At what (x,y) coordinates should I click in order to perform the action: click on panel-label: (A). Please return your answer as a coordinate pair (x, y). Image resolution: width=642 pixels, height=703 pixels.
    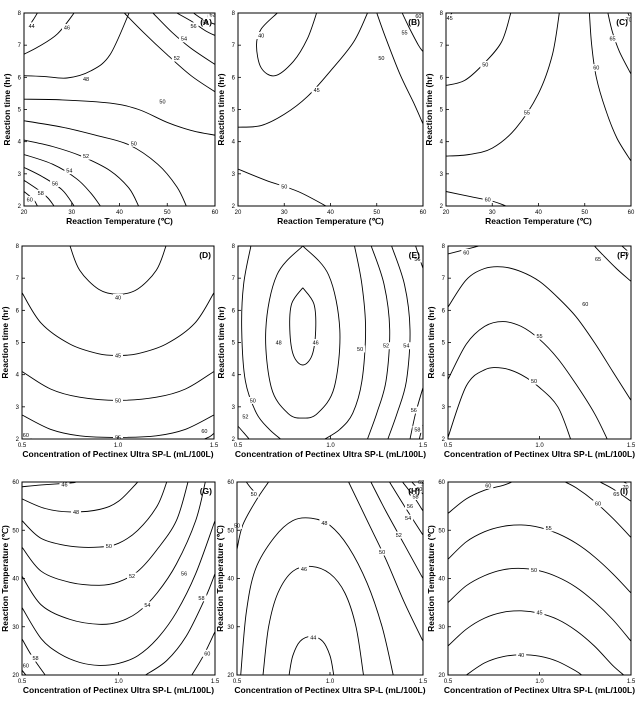
    Looking at the image, I should click on (206, 22).